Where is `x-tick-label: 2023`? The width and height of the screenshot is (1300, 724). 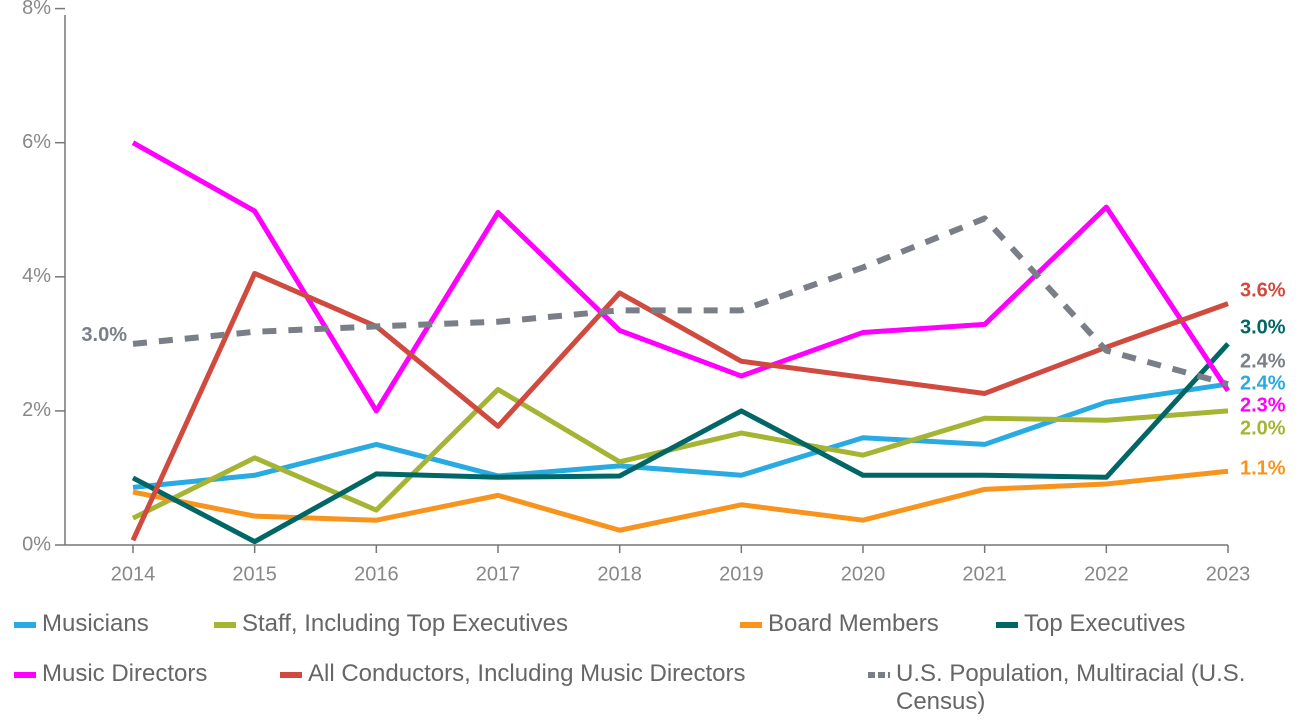 x-tick-label: 2023 is located at coordinates (1228, 574).